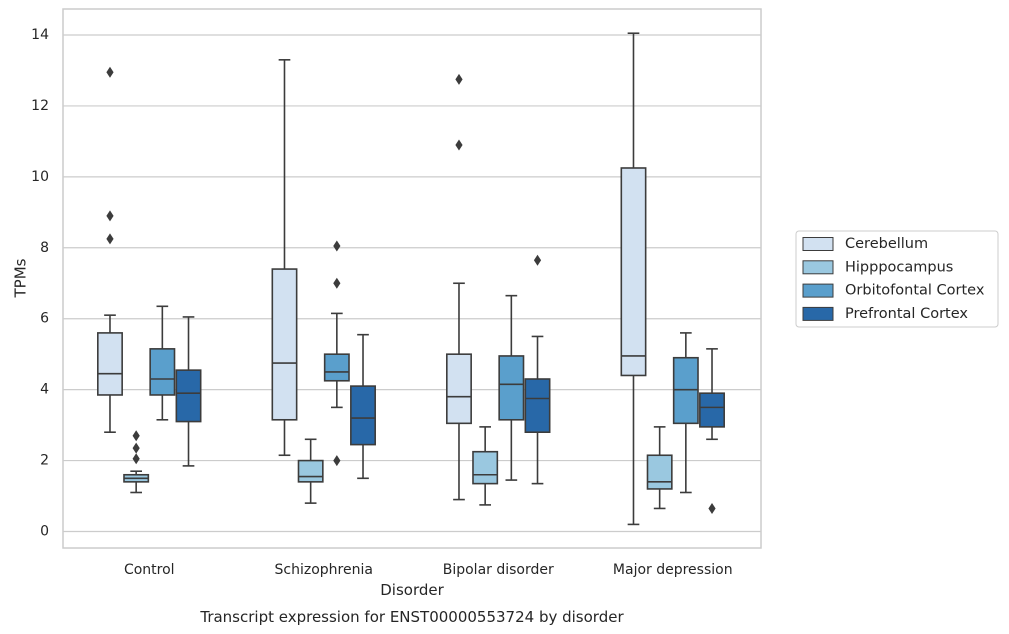 The width and height of the screenshot is (1009, 634). Describe the element at coordinates (412, 590) in the screenshot. I see `x-axis-label: Disorder` at that location.